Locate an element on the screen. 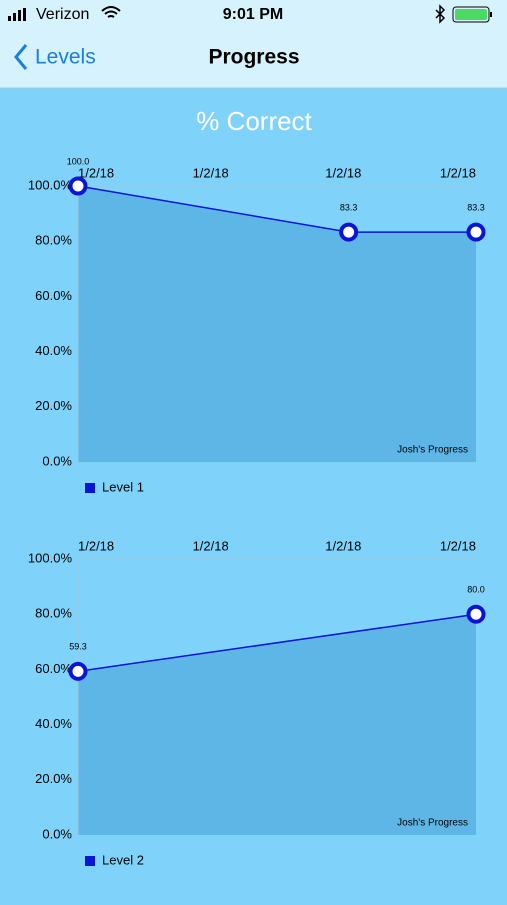 The width and height of the screenshot is (507, 905). clock: 9:01 PM is located at coordinates (253, 14).